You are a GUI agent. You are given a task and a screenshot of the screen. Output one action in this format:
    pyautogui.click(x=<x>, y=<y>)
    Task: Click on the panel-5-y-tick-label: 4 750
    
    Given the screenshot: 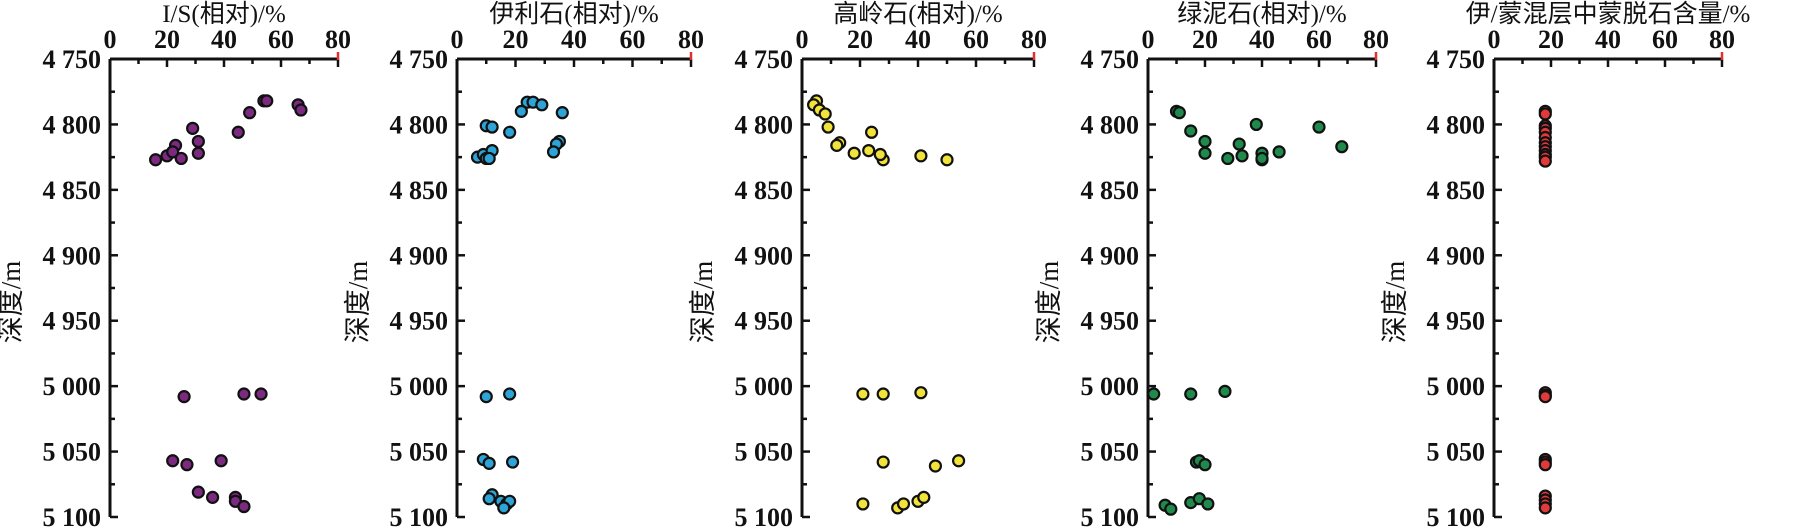 What is the action you would take?
    pyautogui.click(x=1456, y=59)
    